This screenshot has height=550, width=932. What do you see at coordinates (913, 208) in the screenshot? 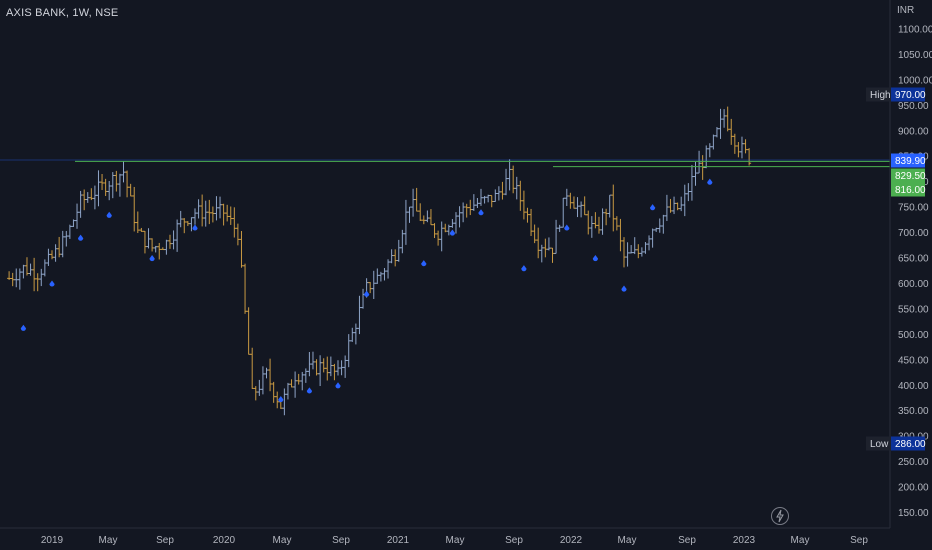
I see `price-tick-label: 750.00` at bounding box center [913, 208].